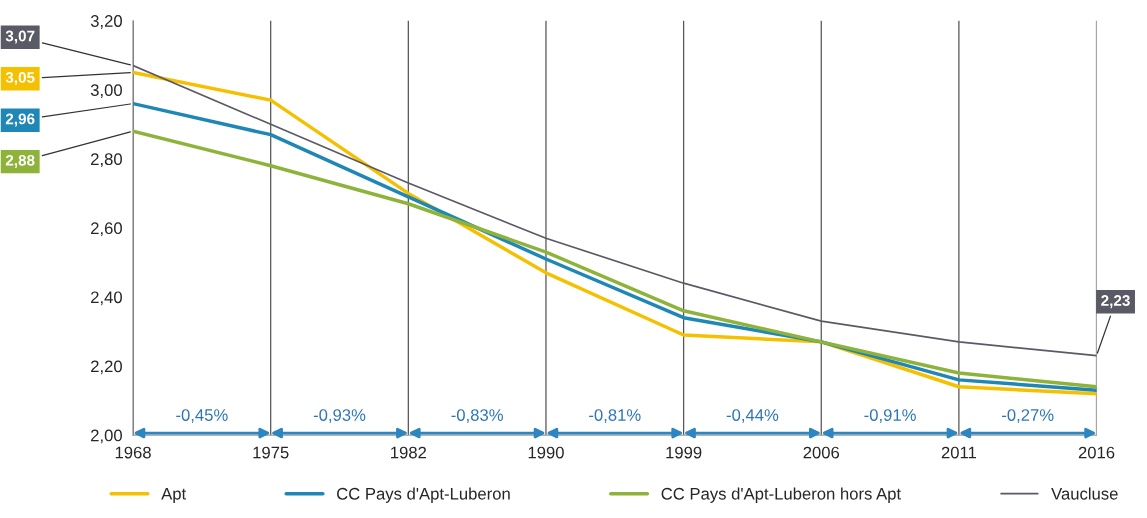  Describe the element at coordinates (106, 367) in the screenshot. I see `y-tick-label: 2,20` at that location.